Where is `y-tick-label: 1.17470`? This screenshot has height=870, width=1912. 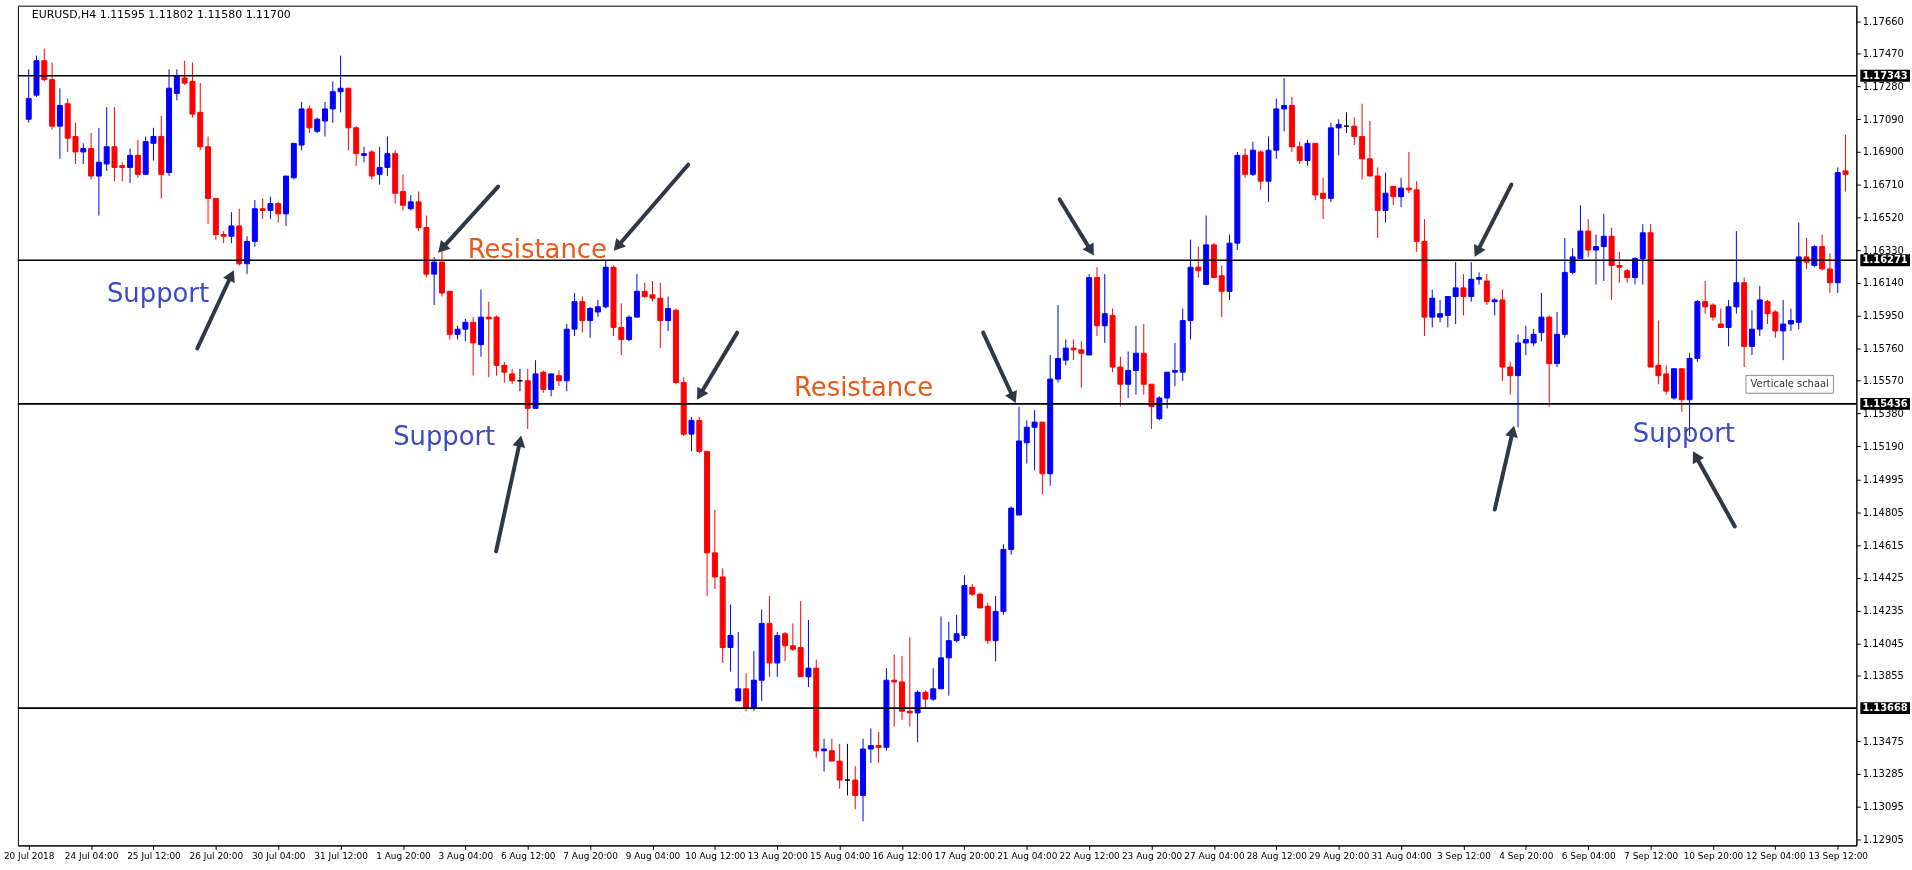
y-tick-label: 1.17470 is located at coordinates (1883, 54).